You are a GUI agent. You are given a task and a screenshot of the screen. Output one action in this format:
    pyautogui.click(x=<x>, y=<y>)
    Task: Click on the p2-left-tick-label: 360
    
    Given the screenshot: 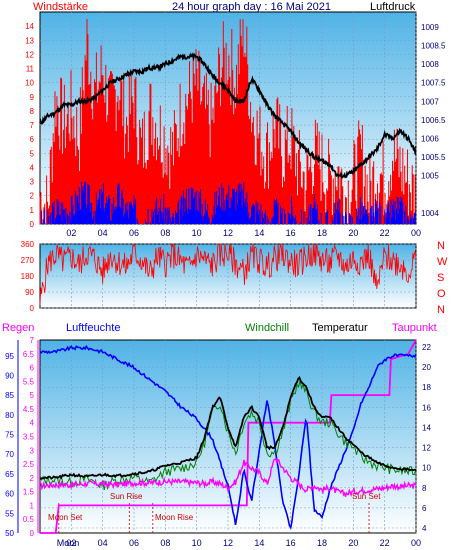 What is the action you would take?
    pyautogui.click(x=28, y=244)
    